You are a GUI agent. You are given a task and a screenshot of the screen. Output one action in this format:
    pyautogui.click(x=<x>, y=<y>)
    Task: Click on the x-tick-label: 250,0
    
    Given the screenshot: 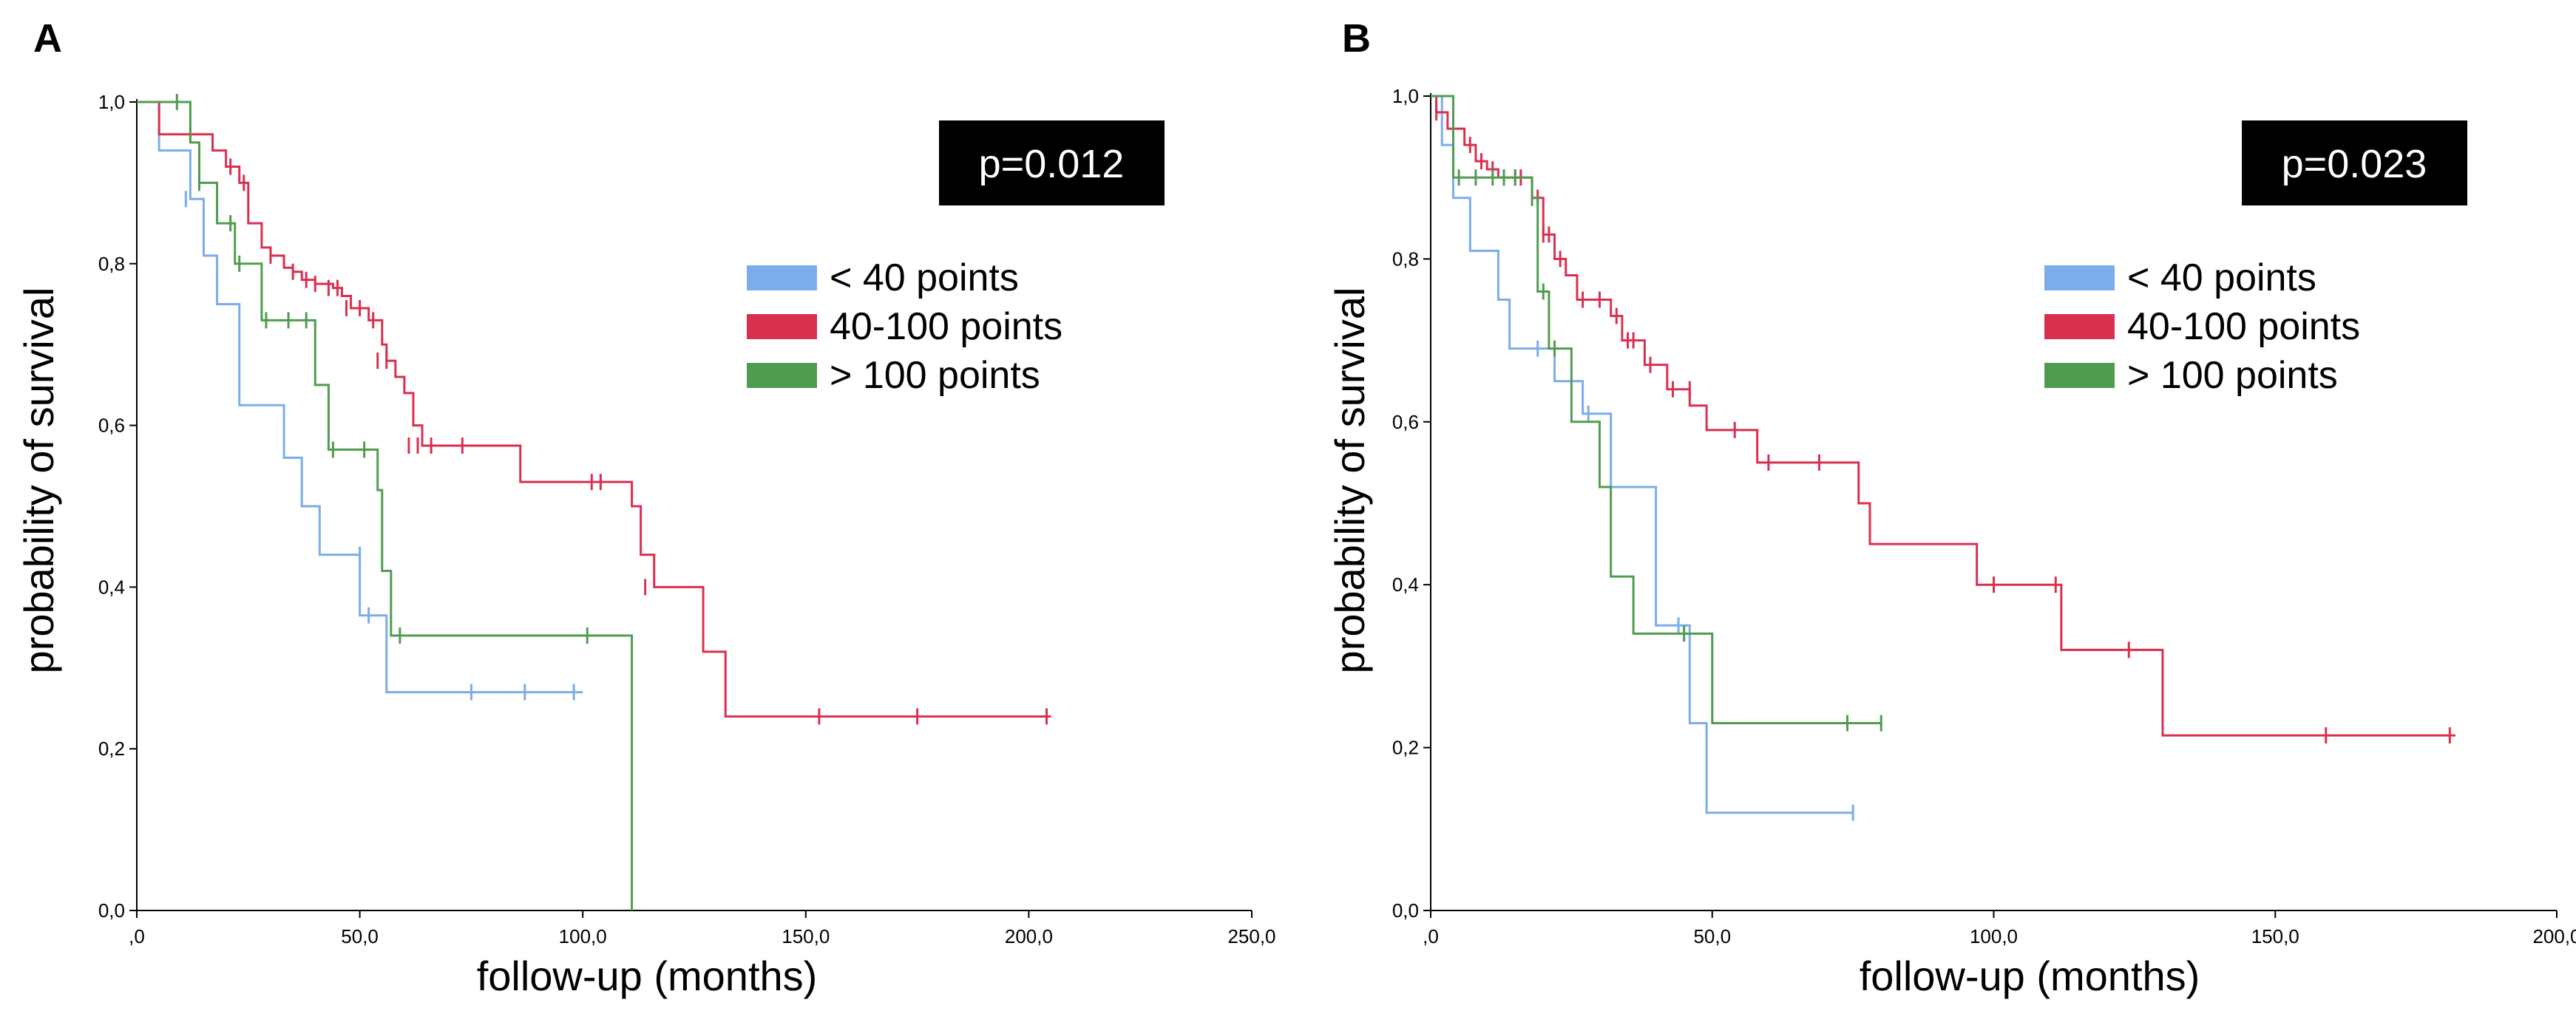 What is the action you would take?
    pyautogui.click(x=1251, y=936)
    